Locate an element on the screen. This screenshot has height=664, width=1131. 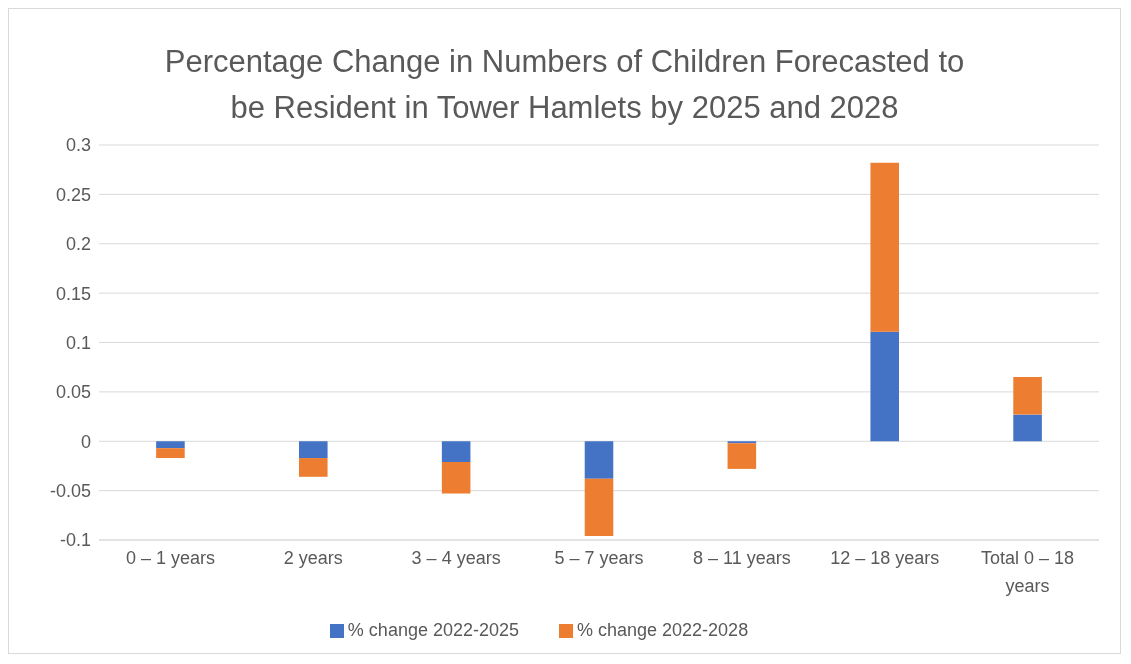
legend-label: % change 2022-2028 is located at coordinates (663, 630).